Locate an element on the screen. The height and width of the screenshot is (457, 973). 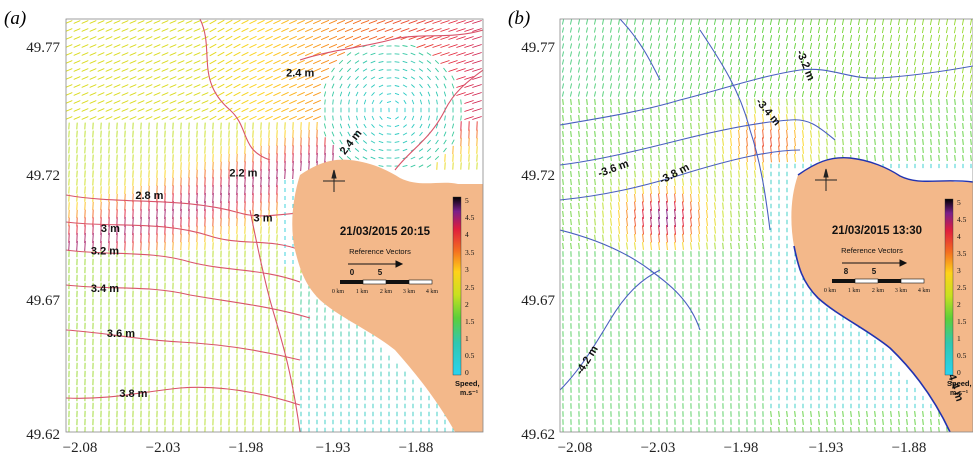
panel-a-reference-arrow is located at coordinates (376, 264).